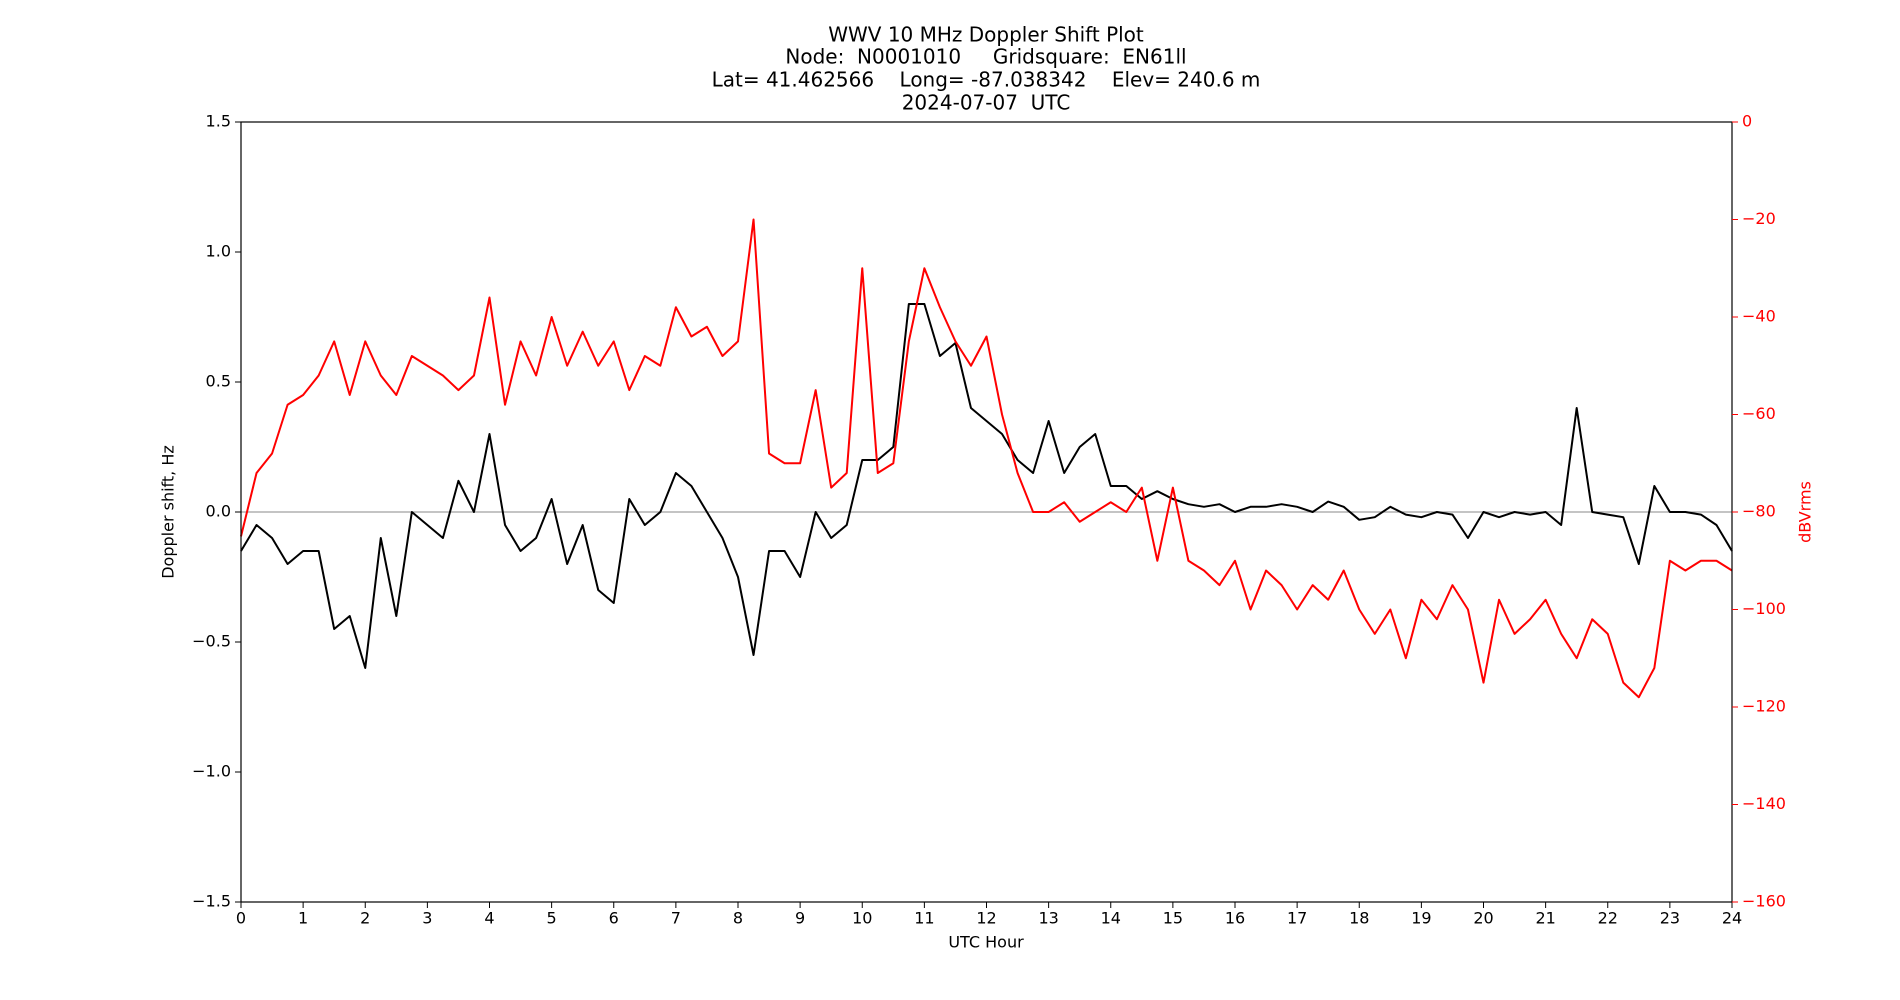  Describe the element at coordinates (365, 918) in the screenshot. I see `x-tick-label: 2` at that location.